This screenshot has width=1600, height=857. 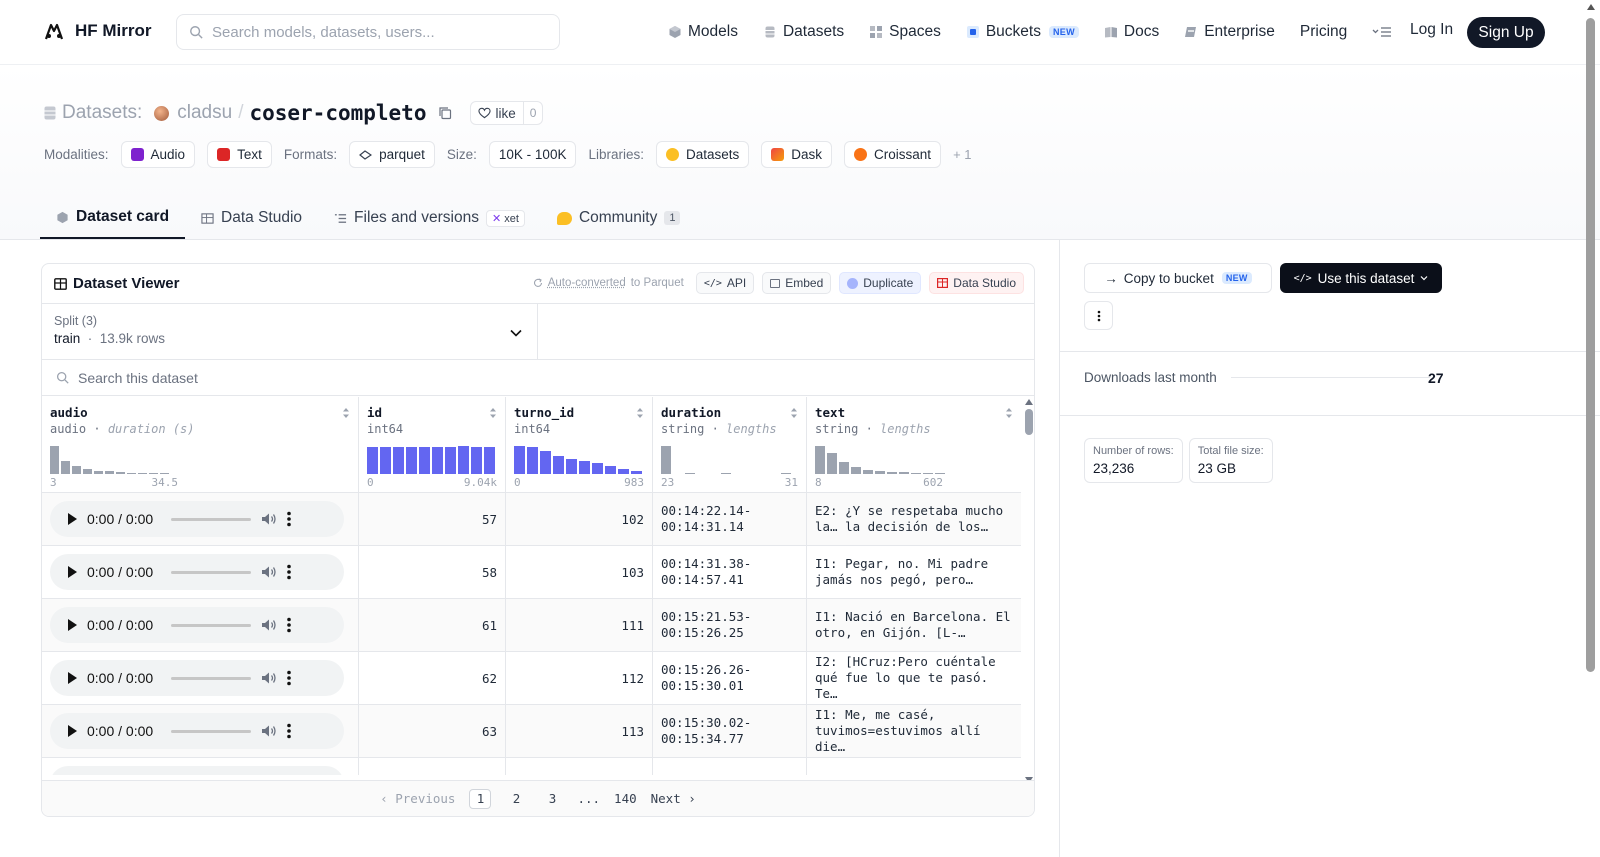 What do you see at coordinates (516, 799) in the screenshot?
I see `page-2: 2` at bounding box center [516, 799].